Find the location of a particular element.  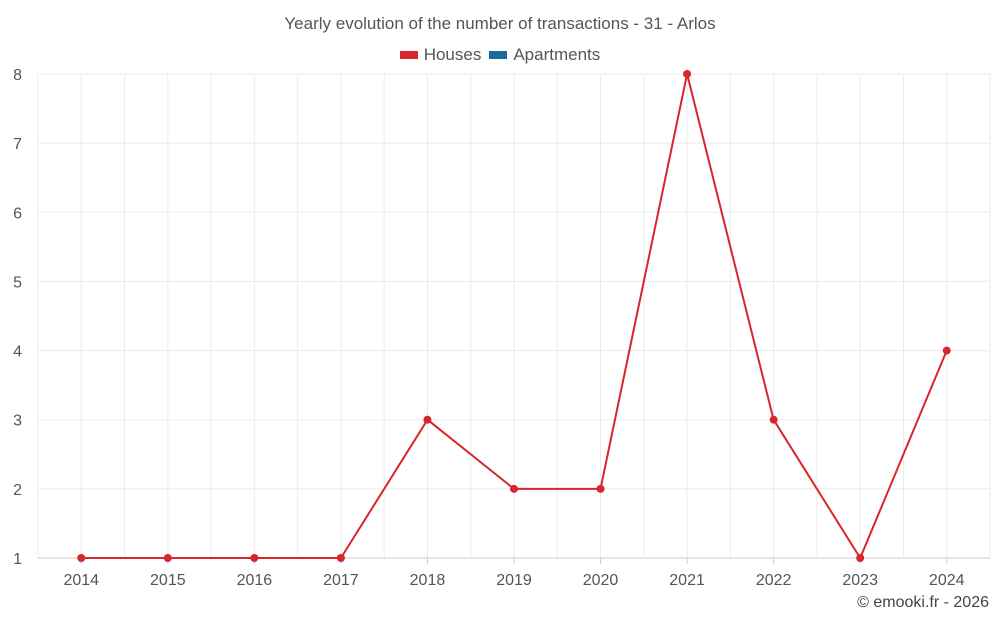

x-tick-label: 2021 is located at coordinates (687, 580).